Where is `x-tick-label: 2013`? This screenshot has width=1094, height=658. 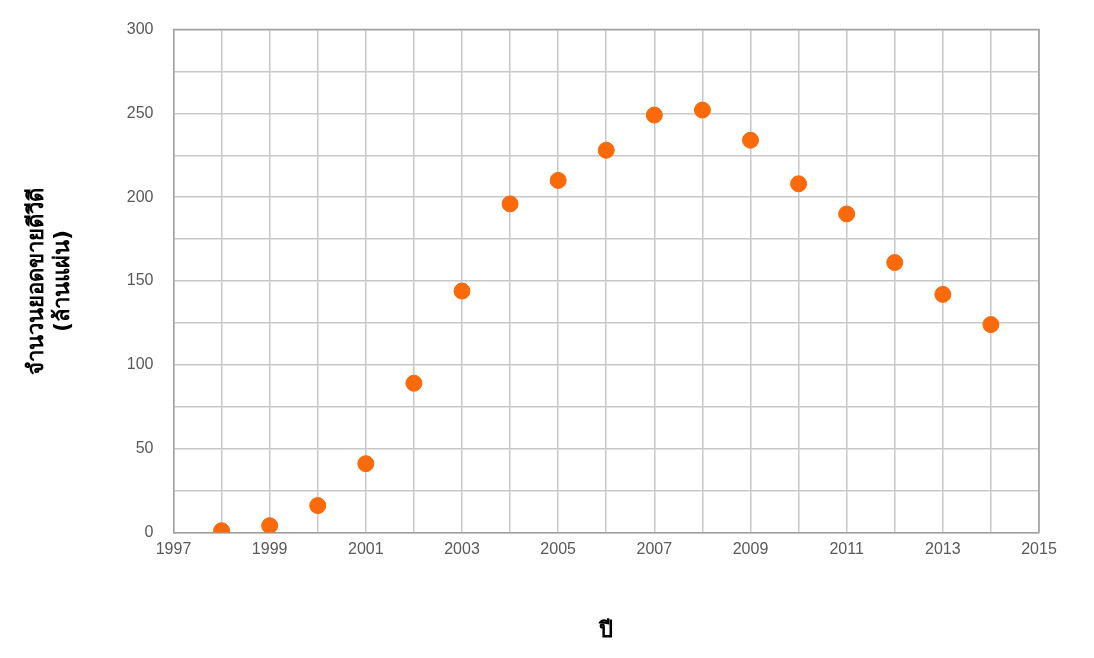 x-tick-label: 2013 is located at coordinates (943, 549).